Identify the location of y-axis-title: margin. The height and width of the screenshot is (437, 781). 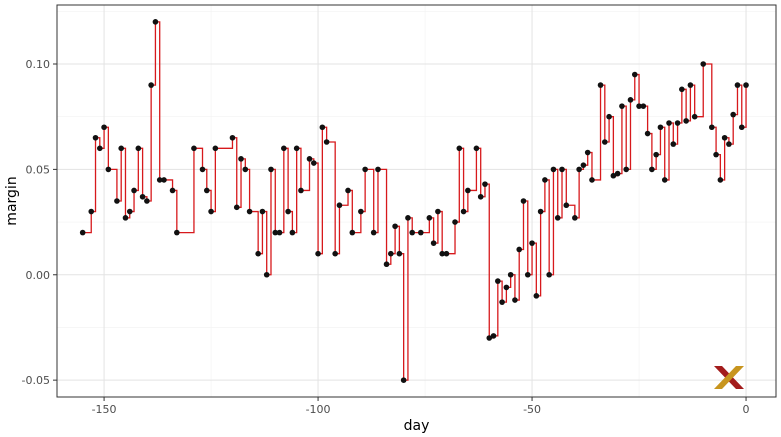
(12, 200).